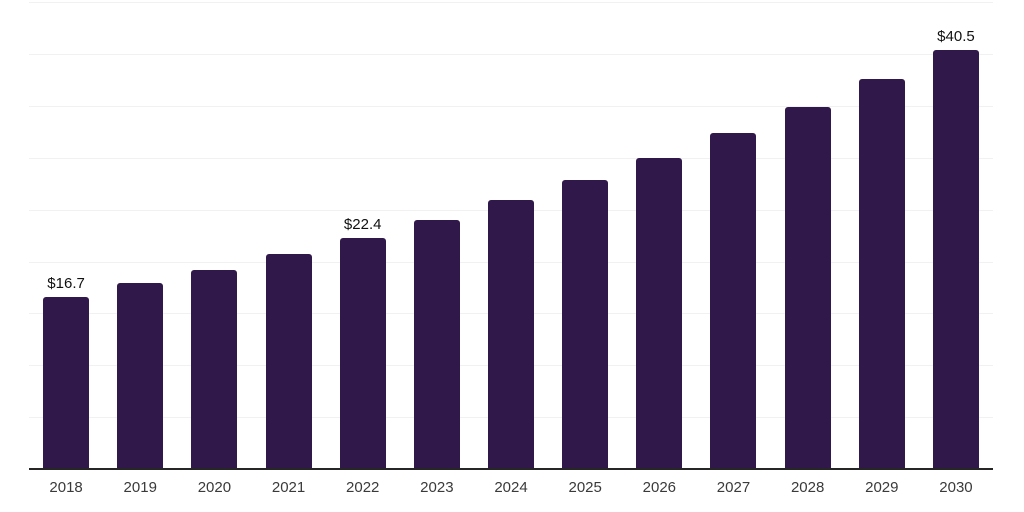 The height and width of the screenshot is (512, 1024). I want to click on x-tick-label-2022: 2022, so click(363, 487).